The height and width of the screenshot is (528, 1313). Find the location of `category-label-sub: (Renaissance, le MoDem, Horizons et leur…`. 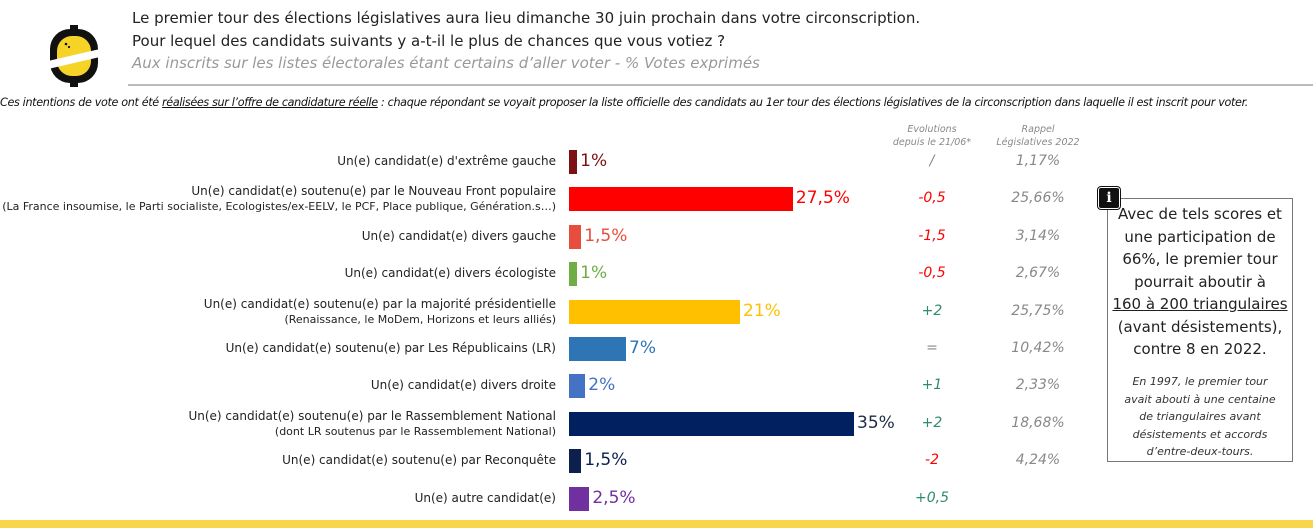

category-label-sub: (Renaissance, le MoDem, Horizons et leur… is located at coordinates (420, 319).